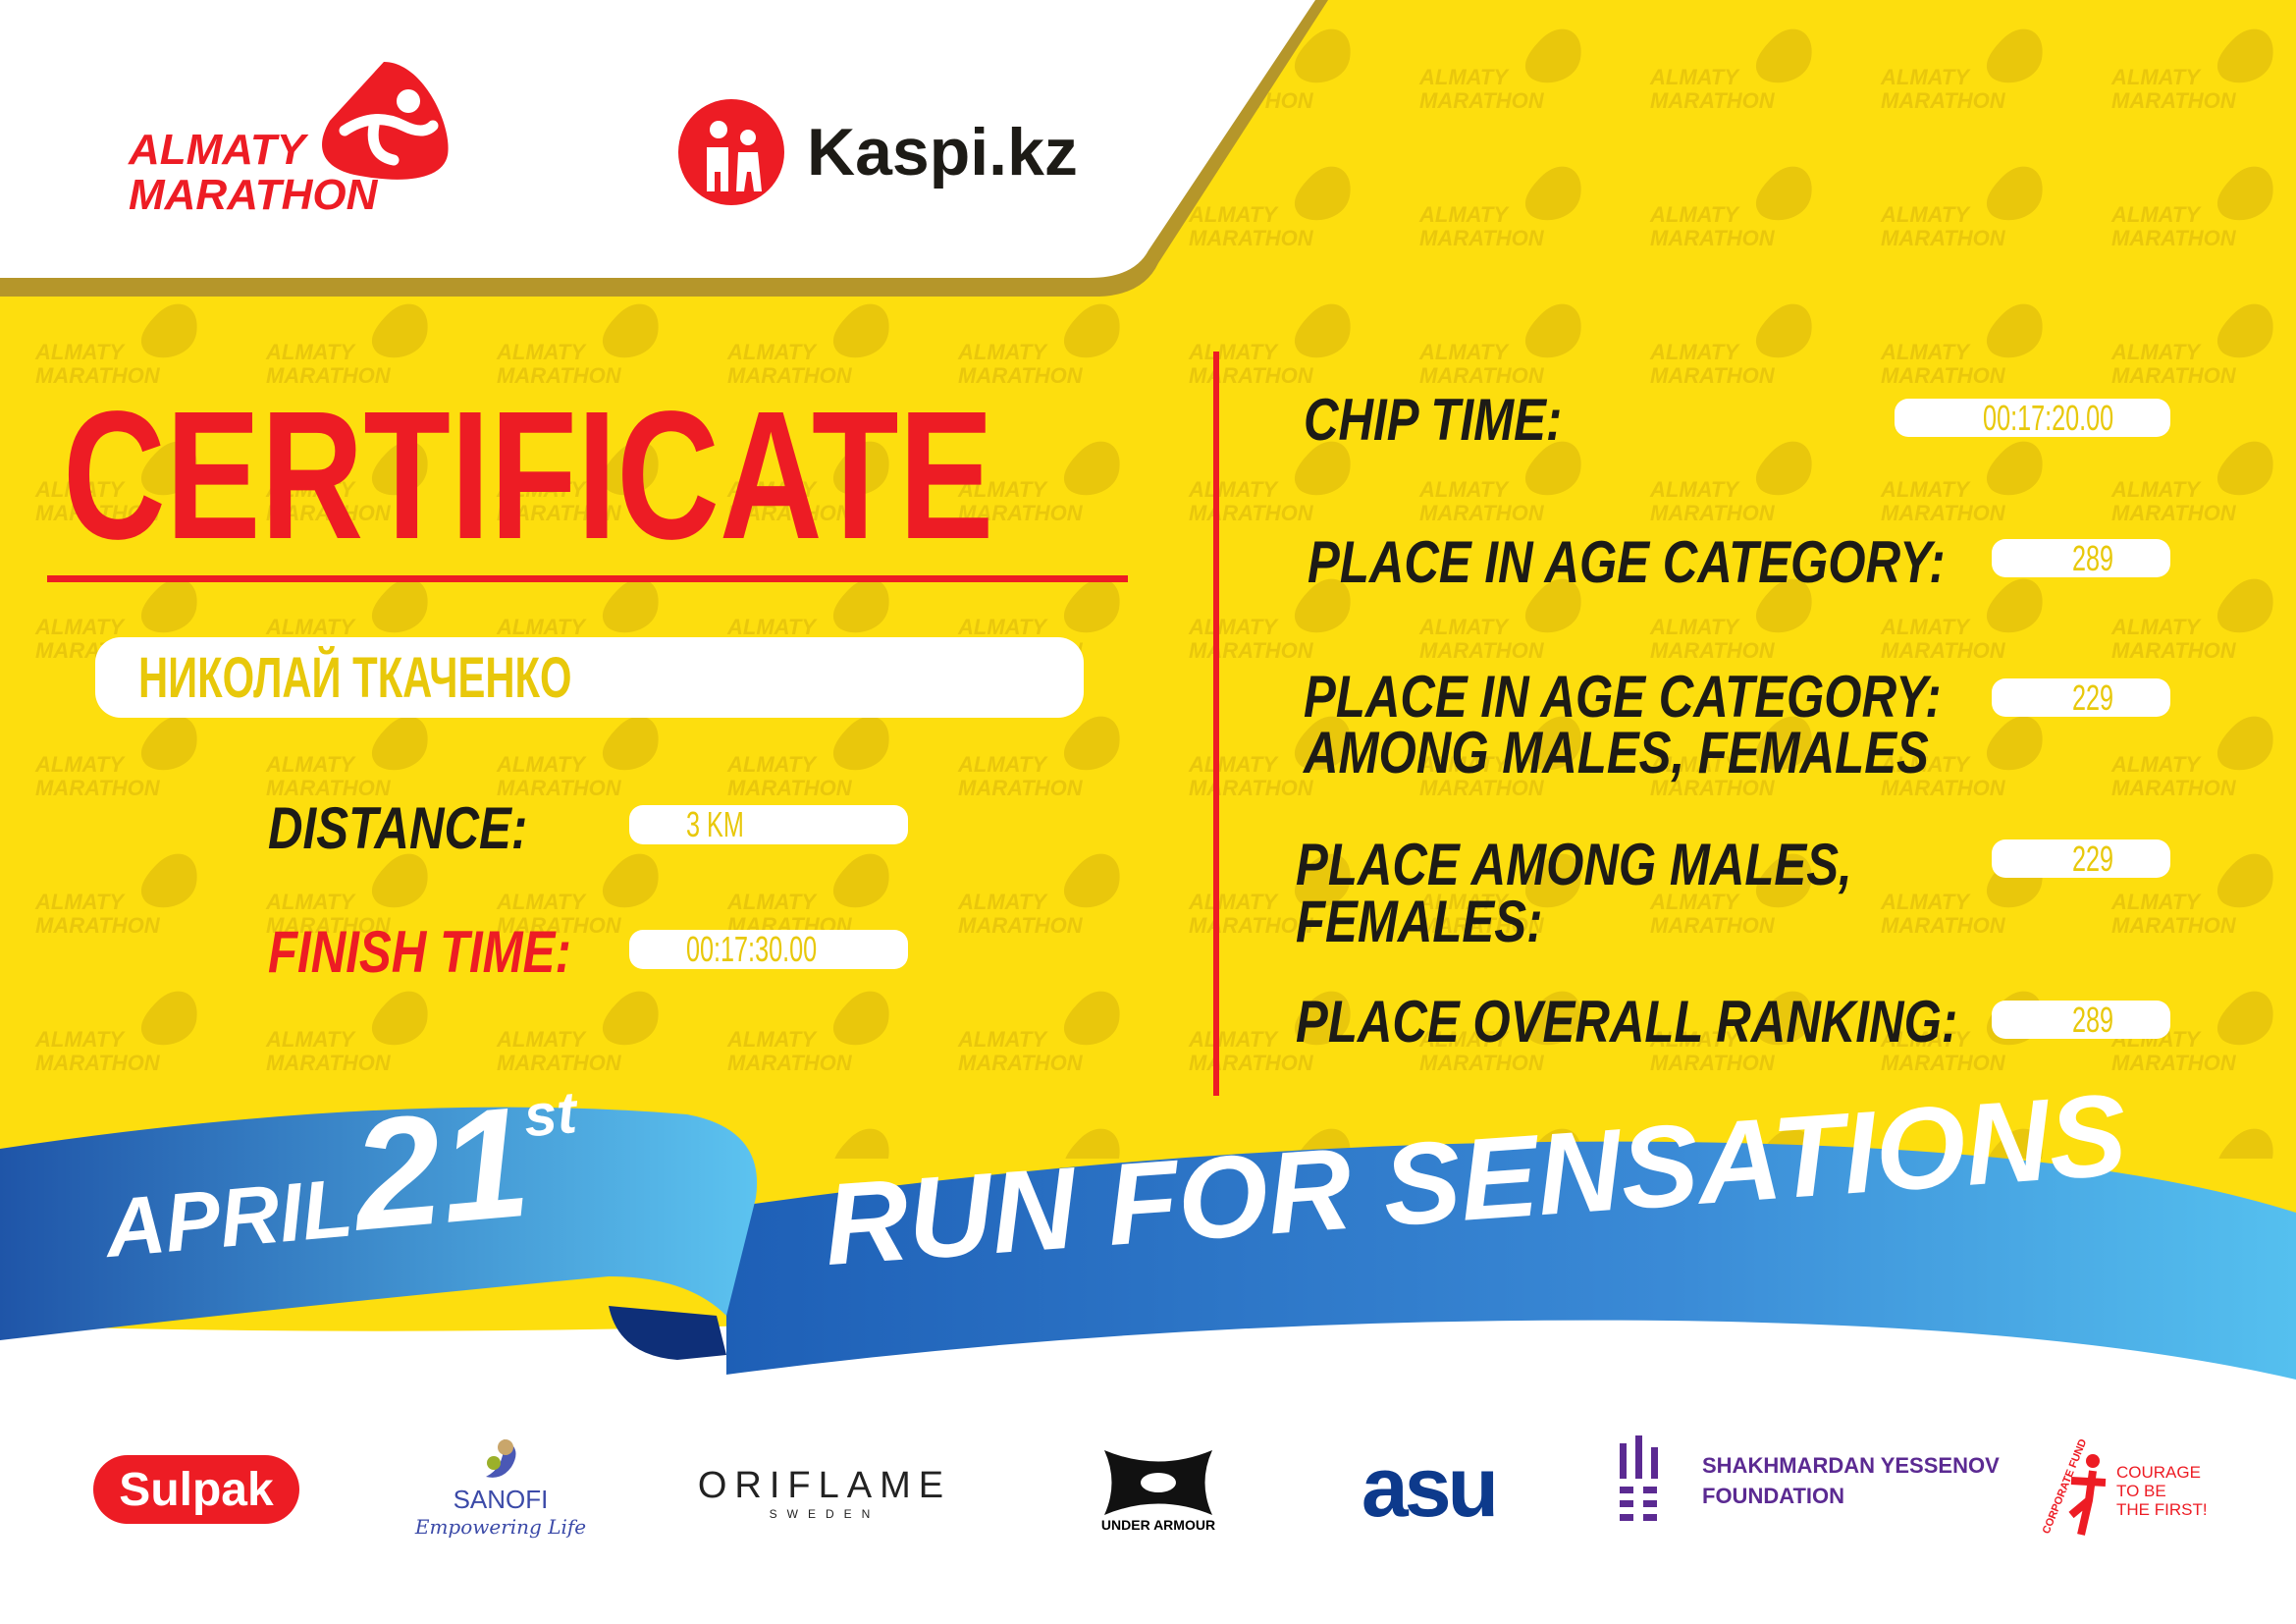 The height and width of the screenshot is (1624, 2296). What do you see at coordinates (196, 1489) in the screenshot?
I see `sponsor-sulpak: Sulpak` at bounding box center [196, 1489].